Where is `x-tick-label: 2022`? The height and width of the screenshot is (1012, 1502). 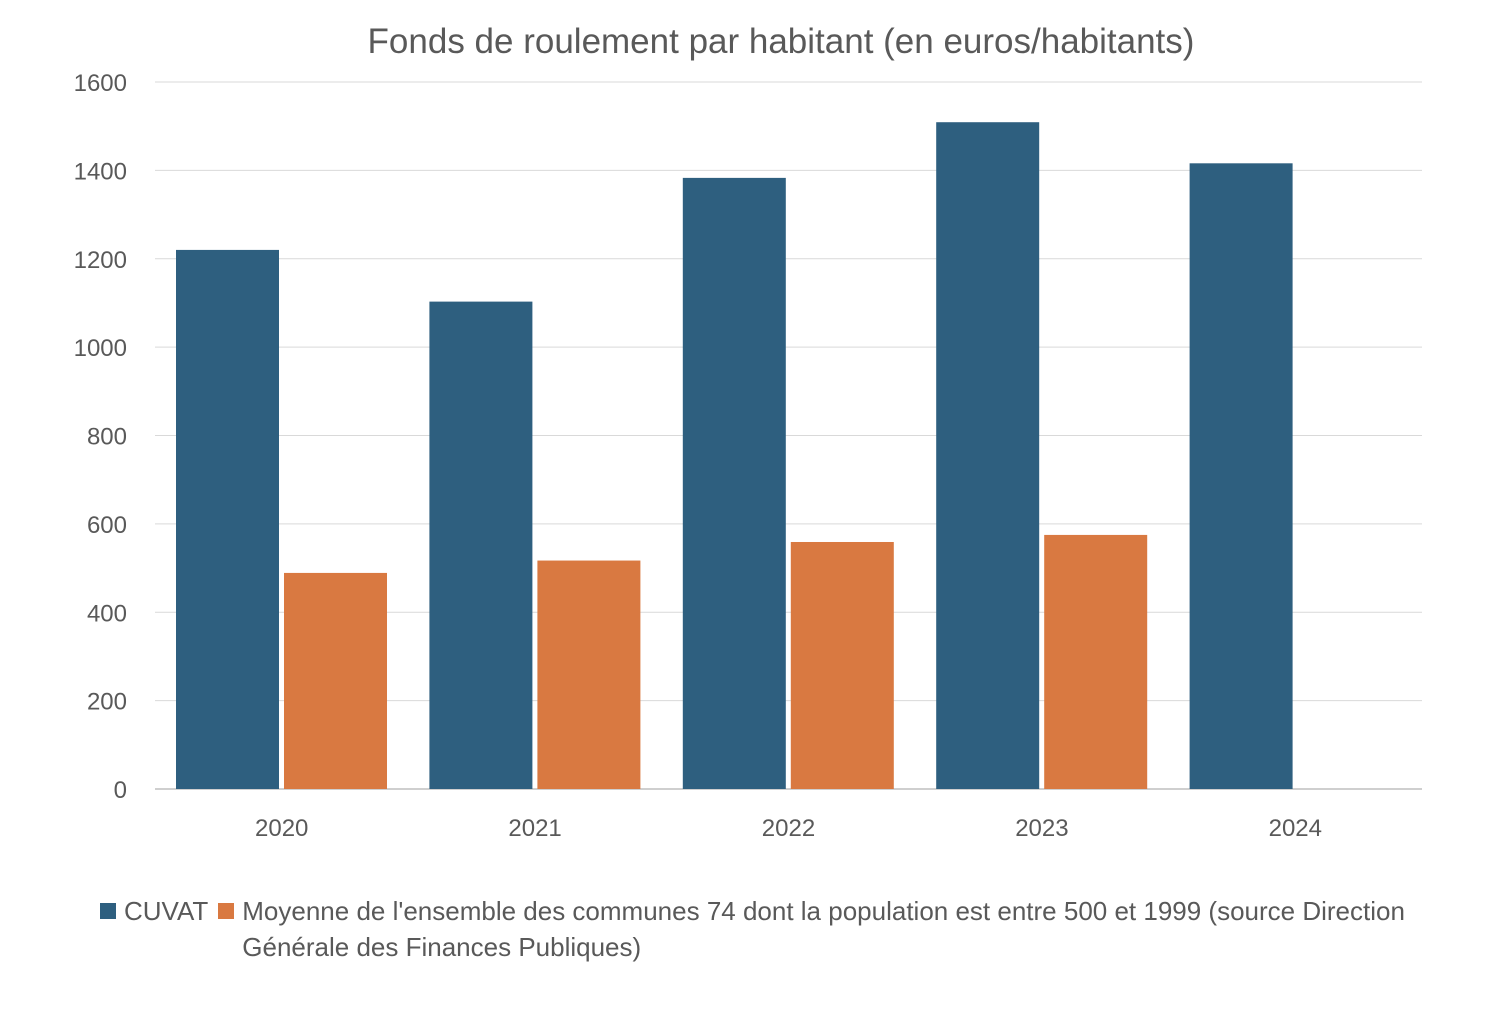
x-tick-label: 2022 is located at coordinates (788, 828).